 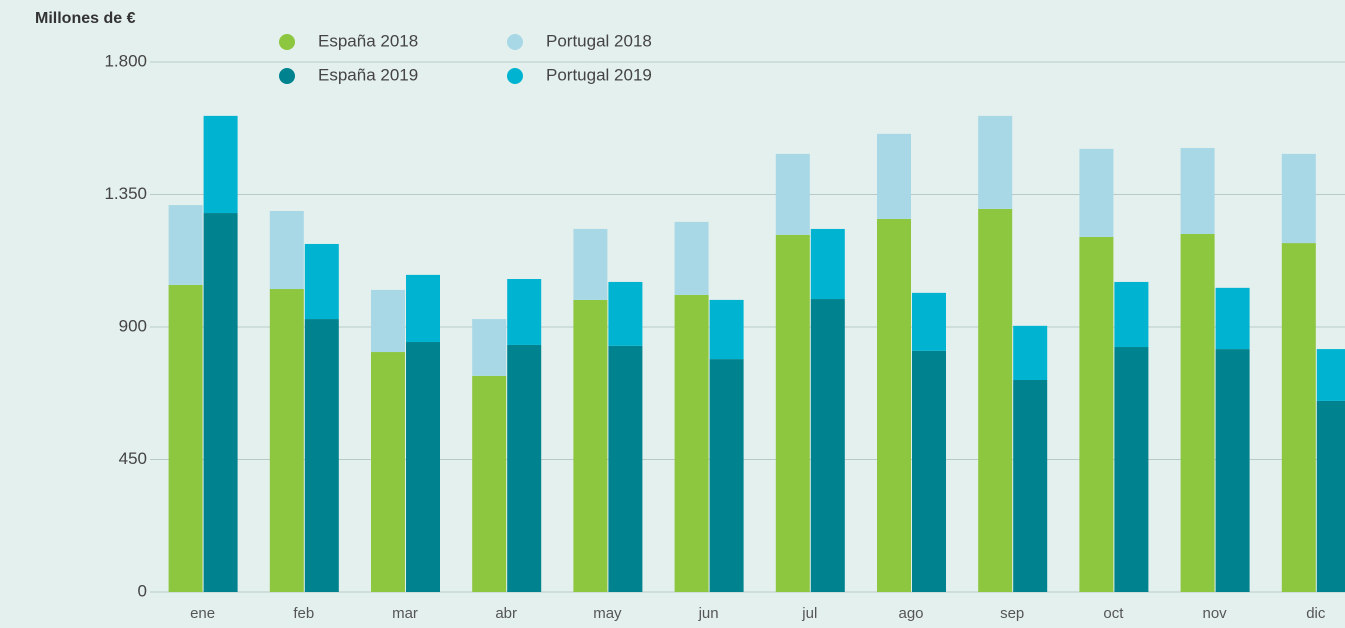 I want to click on x-tick-label: ago, so click(x=910, y=613).